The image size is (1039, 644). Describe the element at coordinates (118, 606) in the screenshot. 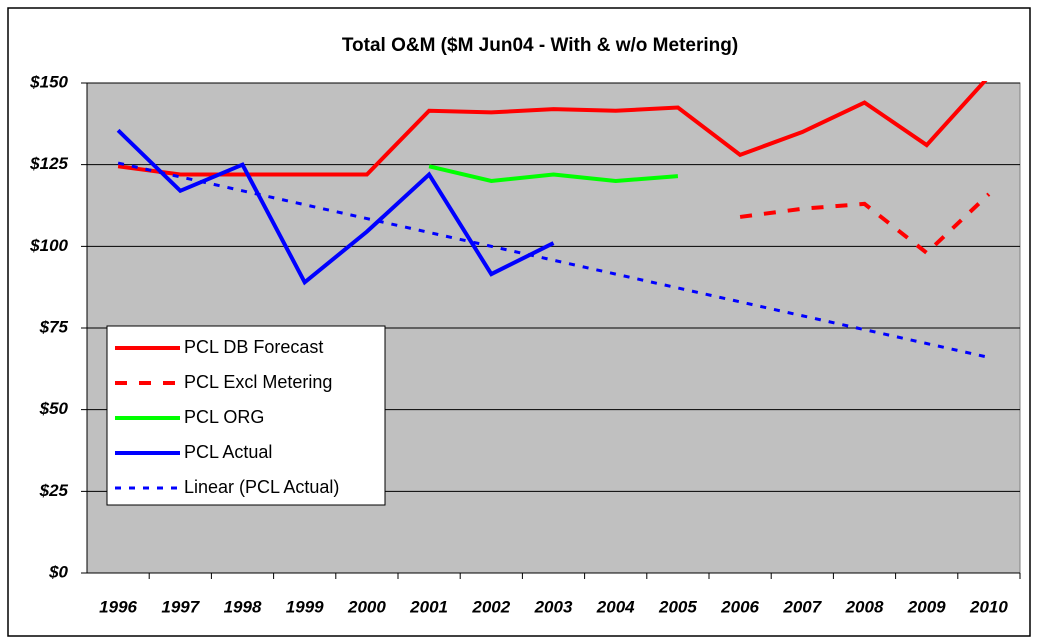

I see `x-tick-label: 1996` at that location.